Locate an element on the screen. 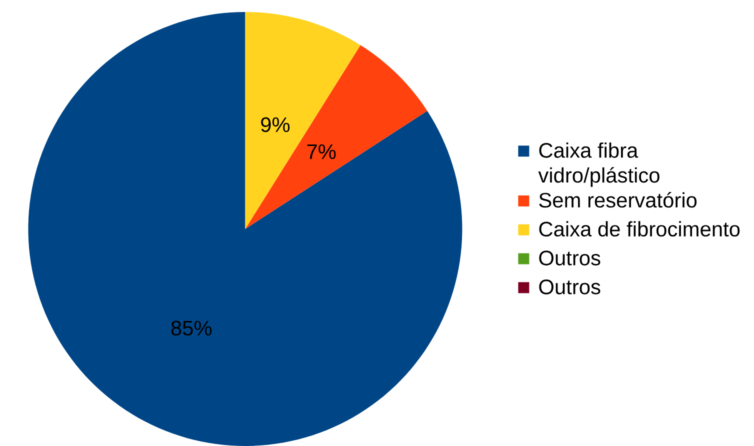 This screenshot has height=446, width=754. data-label: 9% is located at coordinates (275, 124).